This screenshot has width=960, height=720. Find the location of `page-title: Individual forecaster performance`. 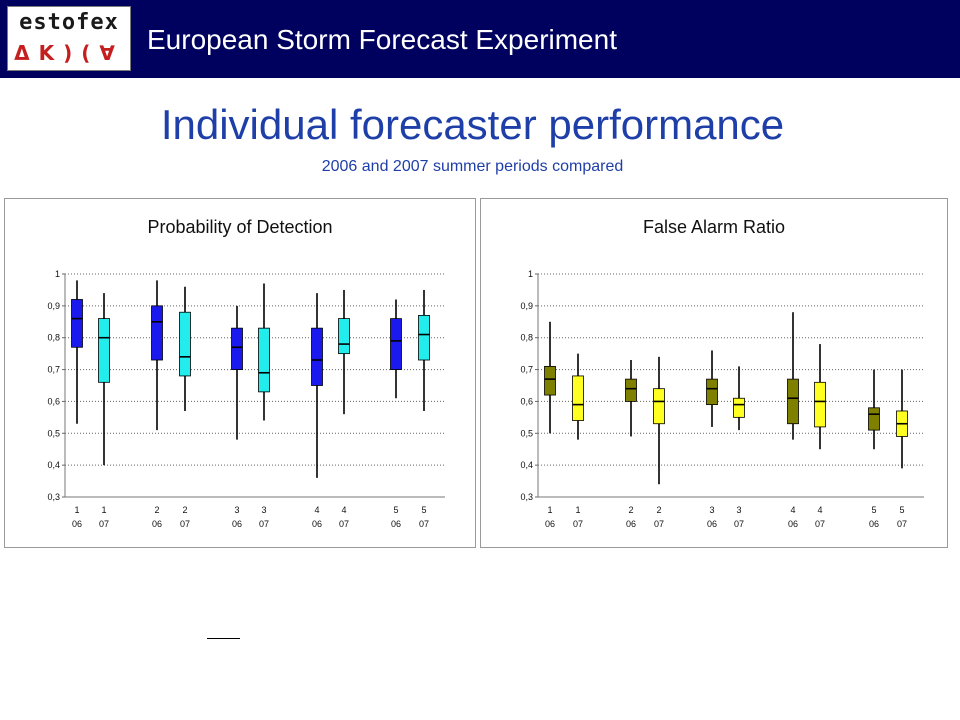

page-title: Individual forecaster performance is located at coordinates (472, 124).